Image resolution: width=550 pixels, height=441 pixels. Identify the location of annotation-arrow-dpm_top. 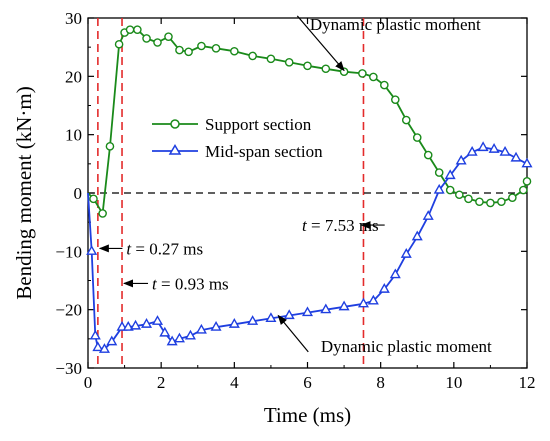
(320, 43).